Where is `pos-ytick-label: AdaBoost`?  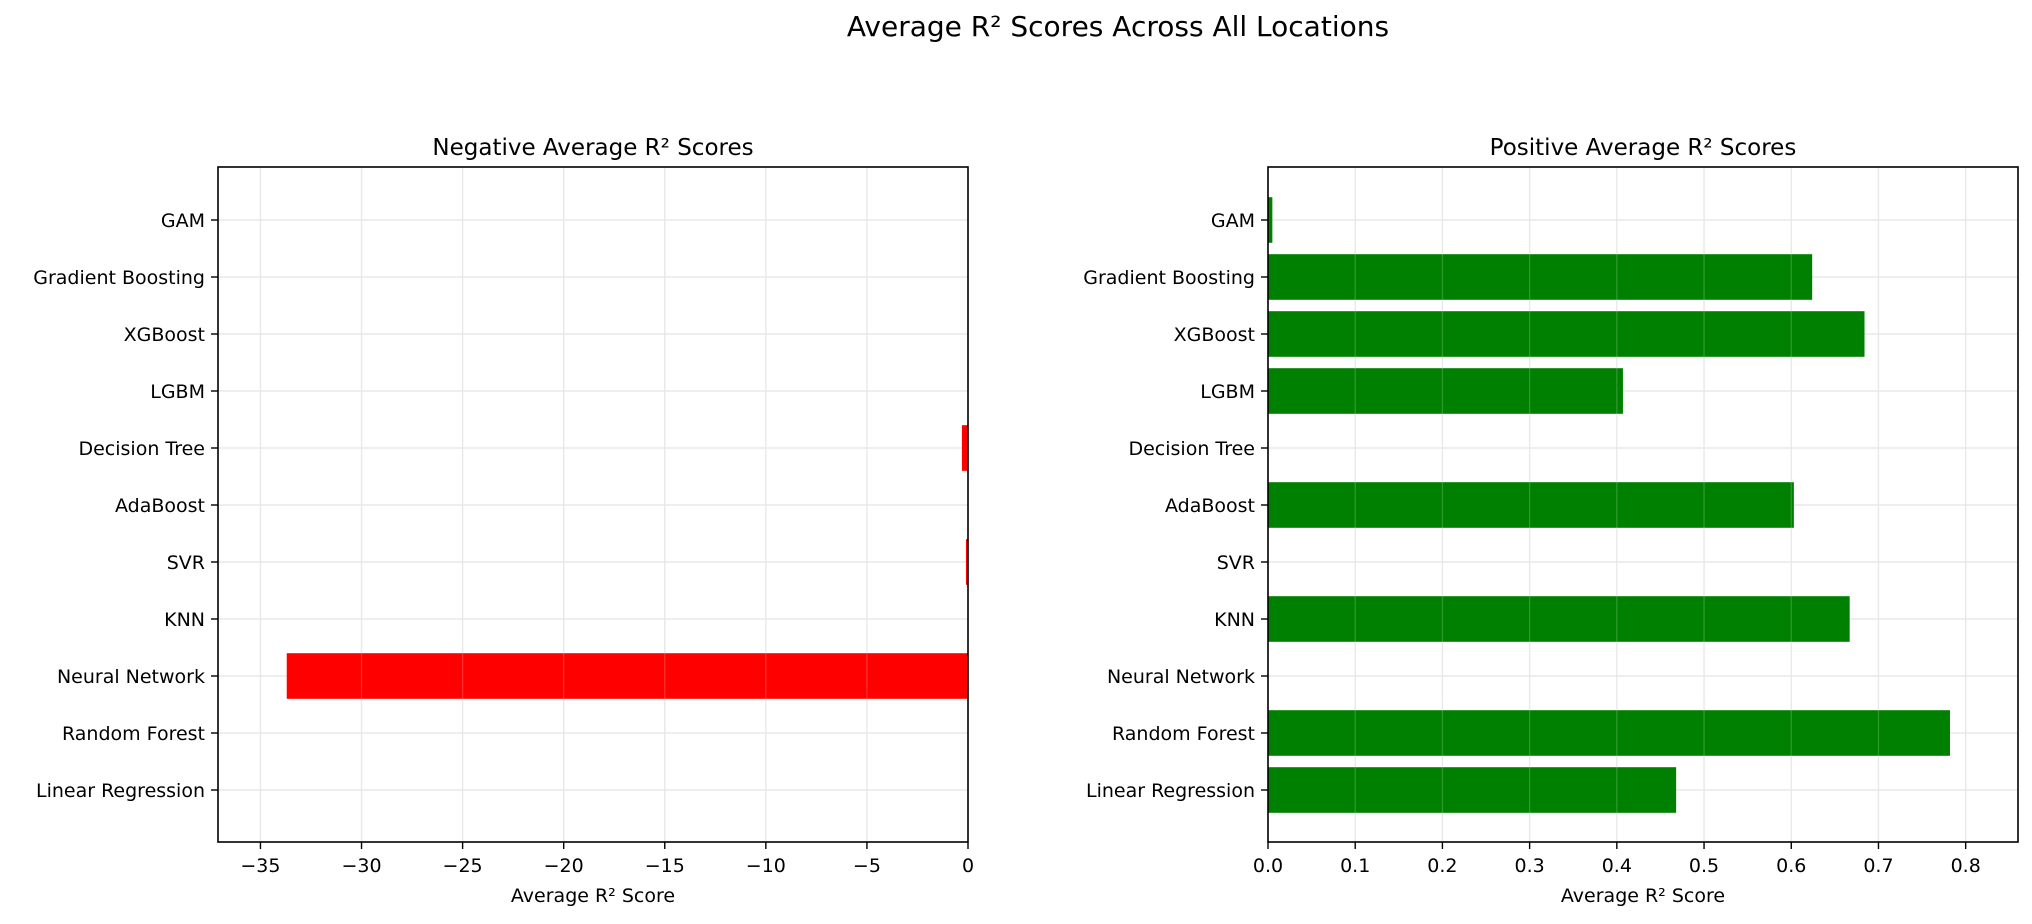
pos-ytick-label: AdaBoost is located at coordinates (1210, 506).